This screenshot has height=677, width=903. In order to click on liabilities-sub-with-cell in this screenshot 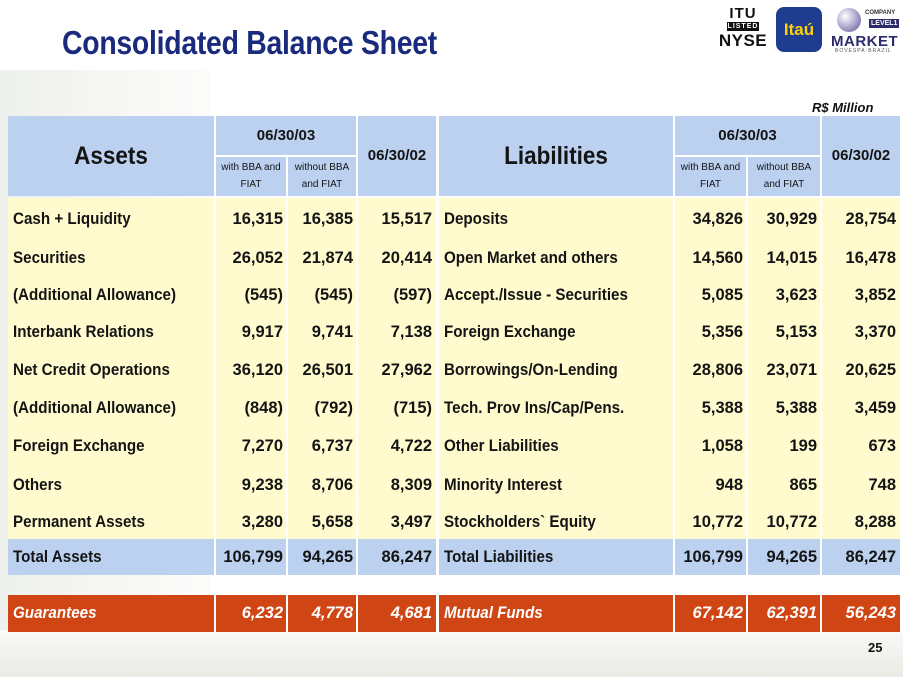, I will do `click(710, 176)`.